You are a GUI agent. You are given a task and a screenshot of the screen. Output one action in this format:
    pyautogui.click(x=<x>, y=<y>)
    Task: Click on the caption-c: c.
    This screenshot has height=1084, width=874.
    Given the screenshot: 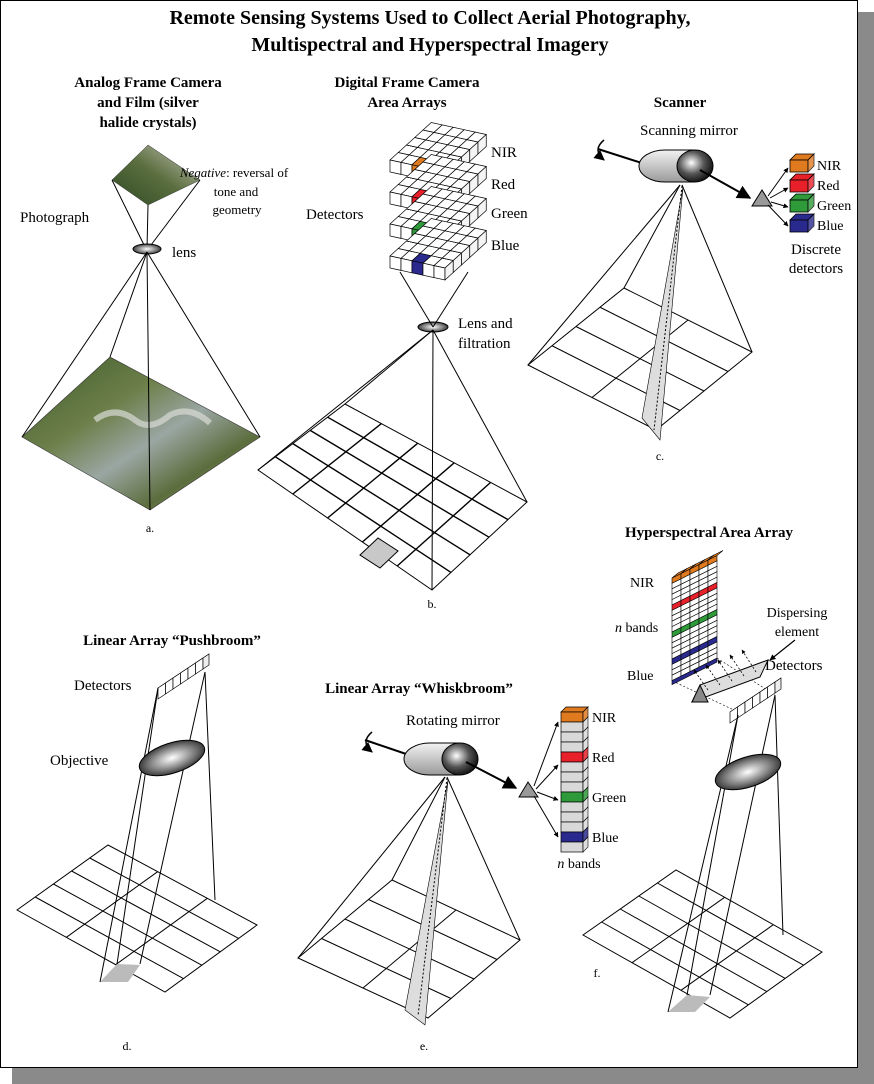 What is the action you would take?
    pyautogui.click(x=660, y=456)
    